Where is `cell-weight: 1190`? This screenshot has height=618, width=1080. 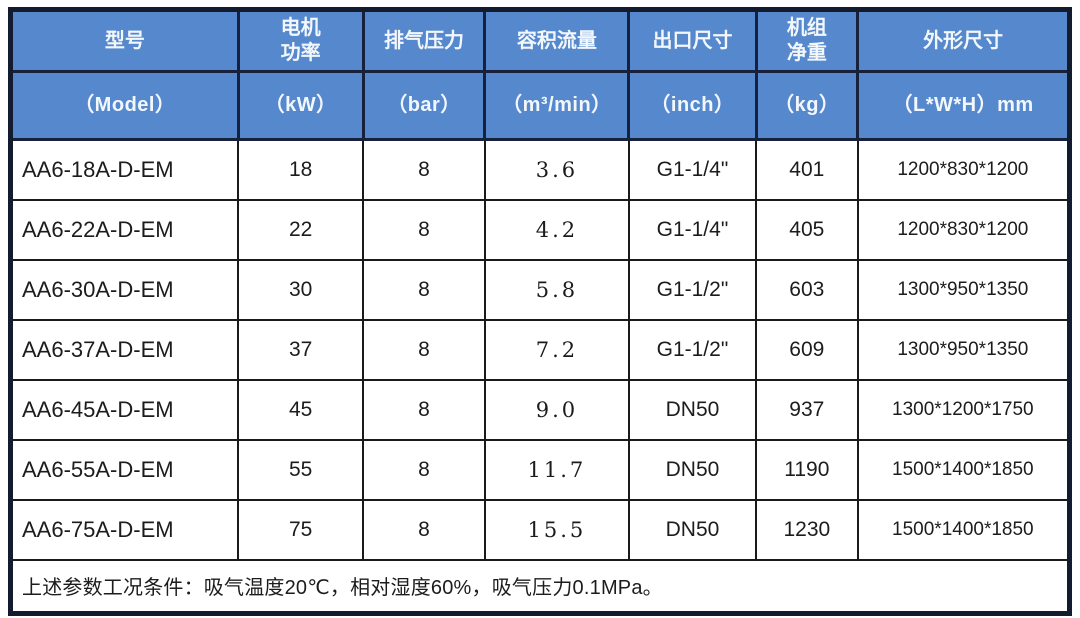
cell-weight: 1190 is located at coordinates (807, 469).